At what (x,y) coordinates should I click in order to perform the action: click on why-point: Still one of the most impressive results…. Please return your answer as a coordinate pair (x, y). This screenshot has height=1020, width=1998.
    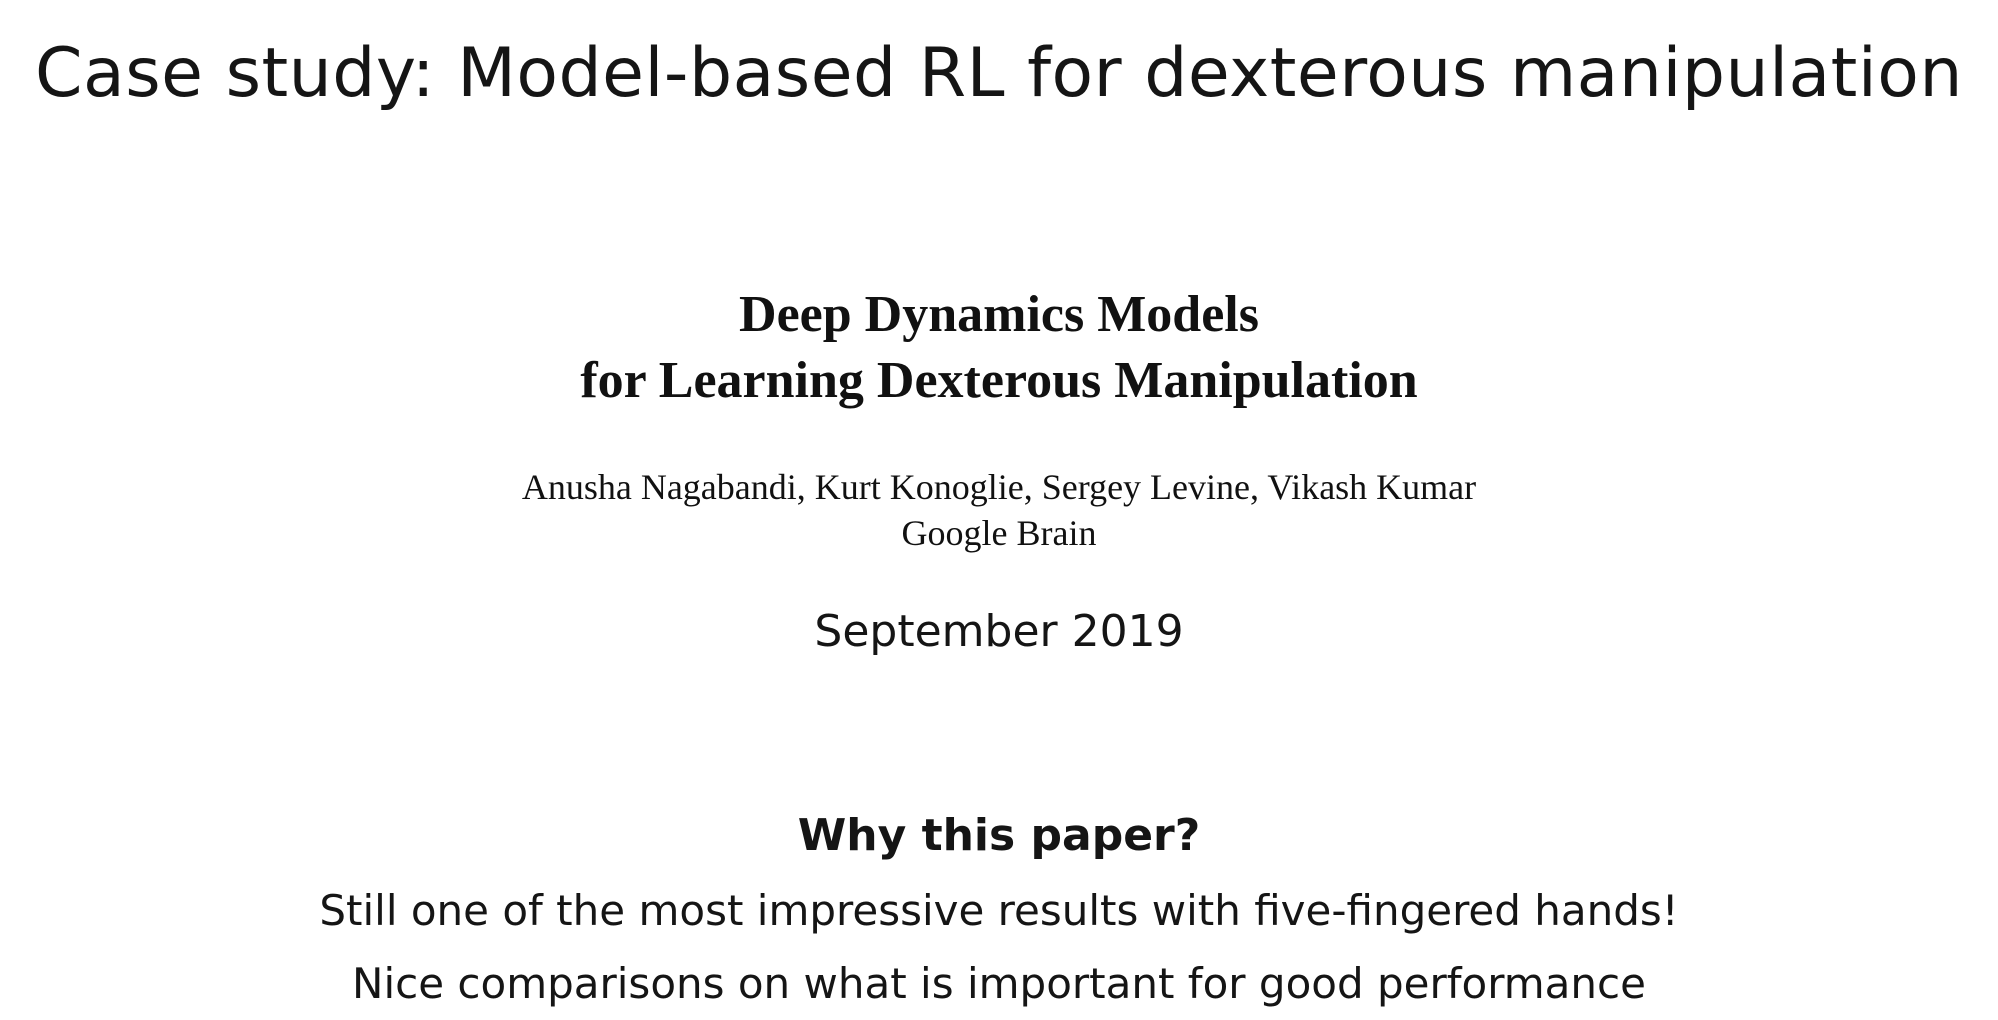
    Looking at the image, I should click on (999, 910).